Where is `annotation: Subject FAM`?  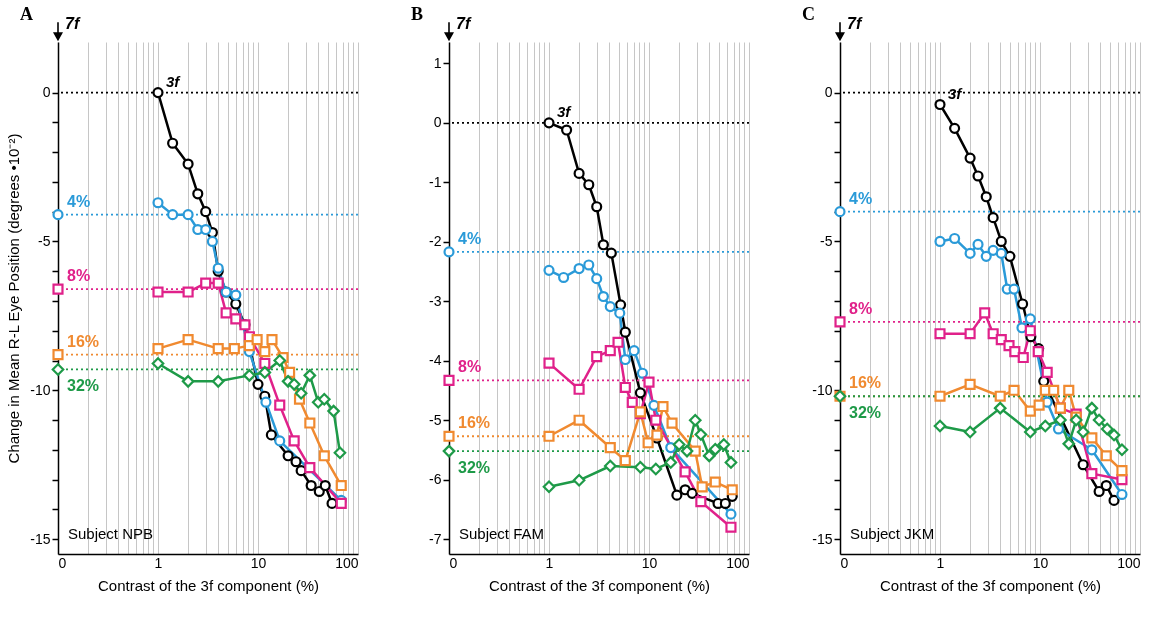 annotation: Subject FAM is located at coordinates (502, 533).